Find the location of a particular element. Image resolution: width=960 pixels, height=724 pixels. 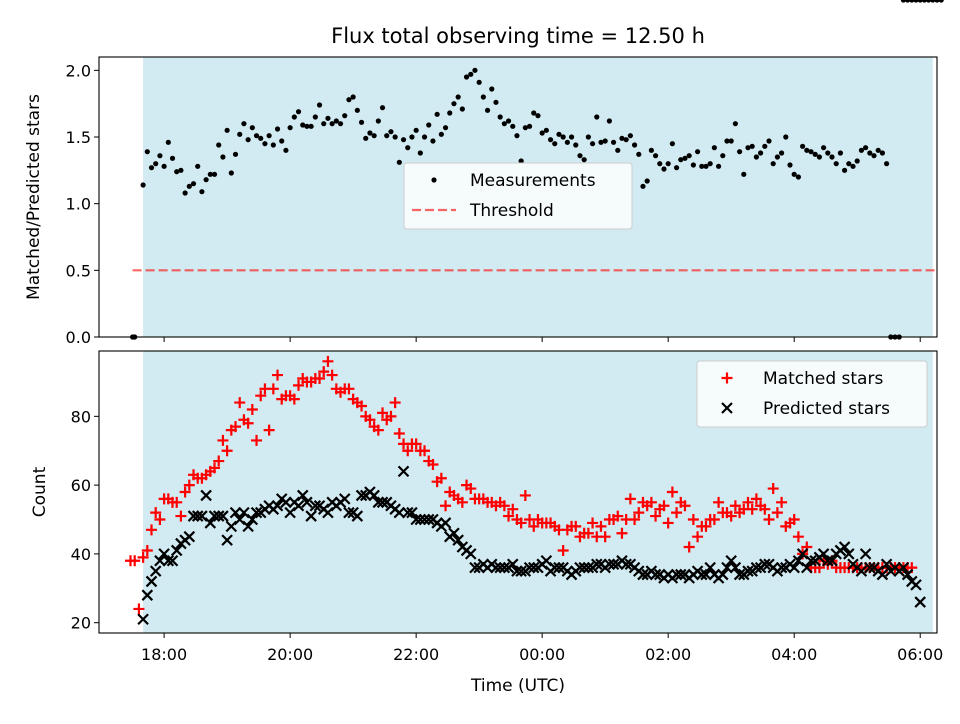

x-tick-label: 20:00 is located at coordinates (290, 654).